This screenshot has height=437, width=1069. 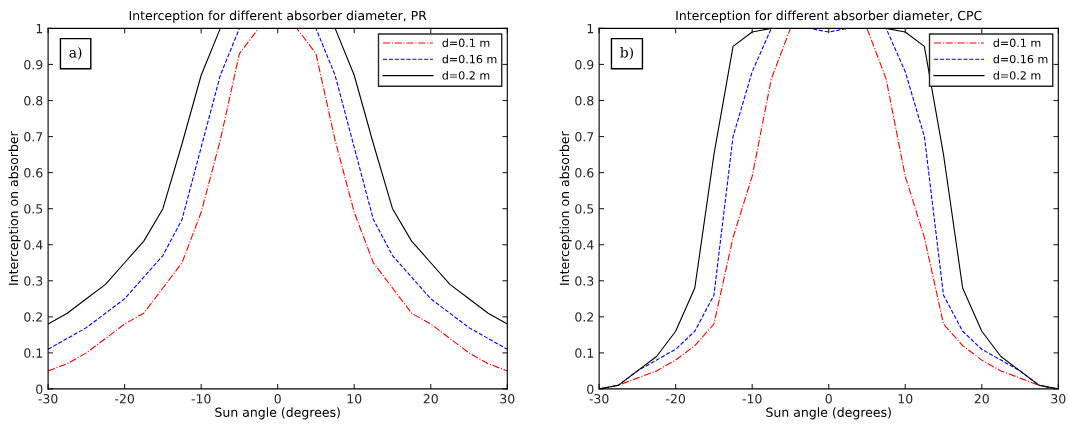 What do you see at coordinates (75, 53) in the screenshot?
I see `annotation: a)` at bounding box center [75, 53].